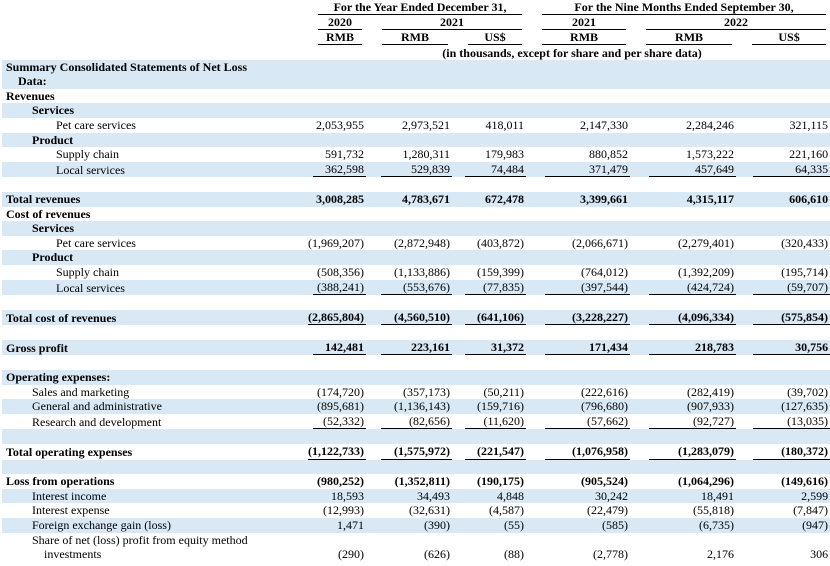 The image size is (830, 566). What do you see at coordinates (495, 348) in the screenshot?
I see `value: 31,372` at bounding box center [495, 348].